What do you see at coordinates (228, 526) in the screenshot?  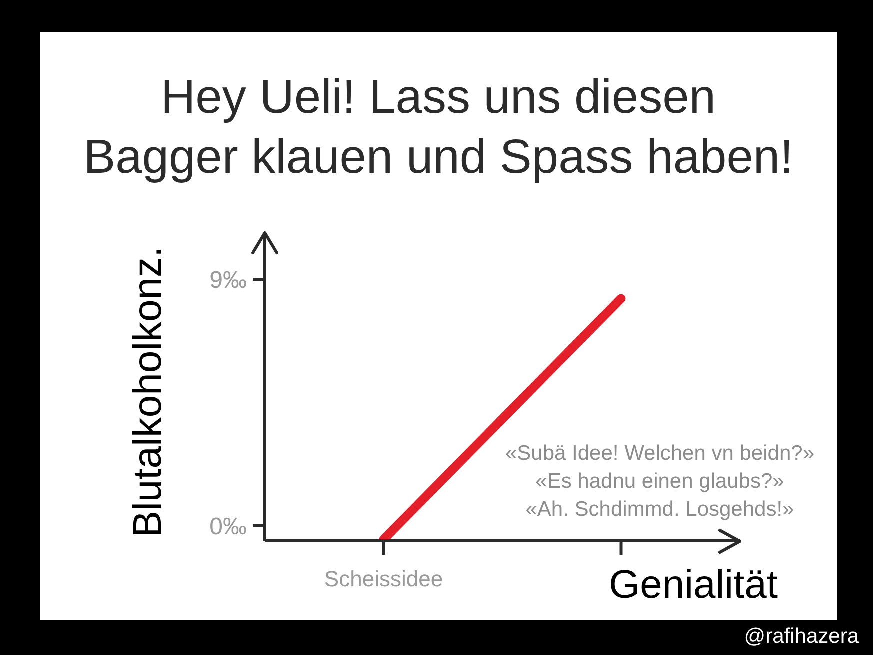 I see `y-tick-label: 0‰` at bounding box center [228, 526].